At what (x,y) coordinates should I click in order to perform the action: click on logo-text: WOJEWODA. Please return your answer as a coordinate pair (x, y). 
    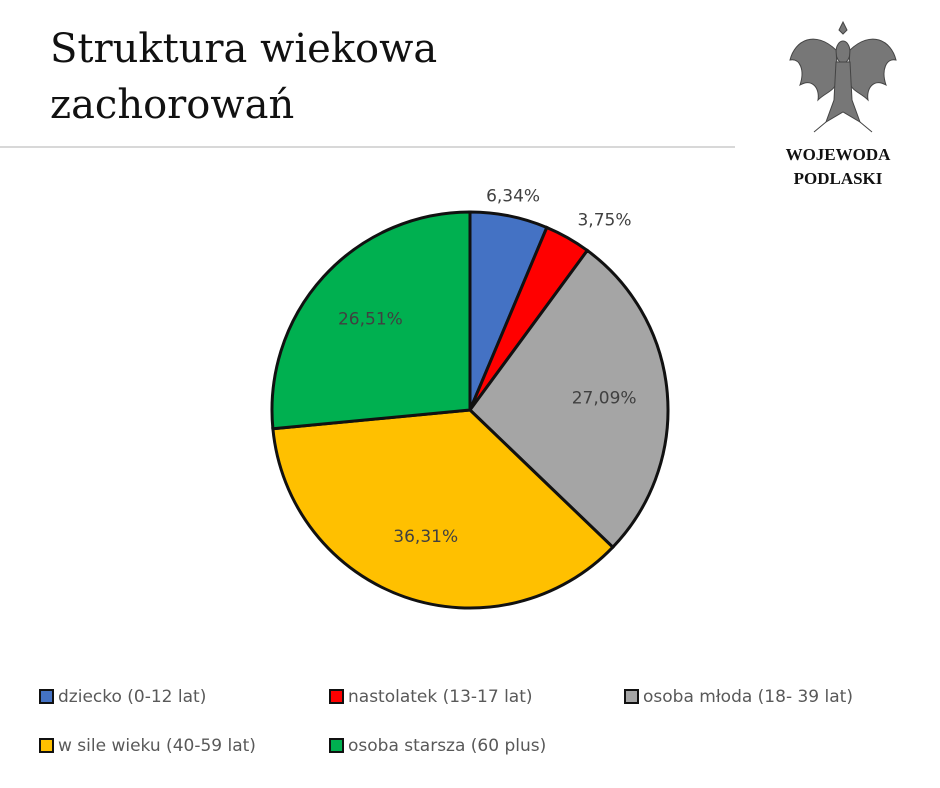
    Looking at the image, I should click on (839, 154).